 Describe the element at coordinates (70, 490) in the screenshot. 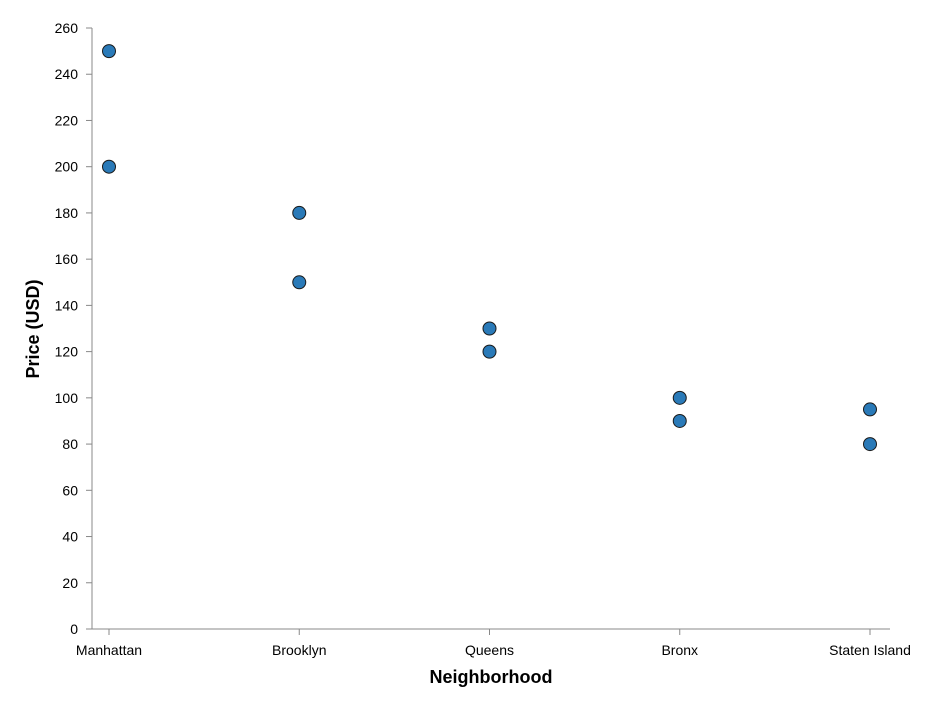

I see `y-tick-label: 60` at that location.